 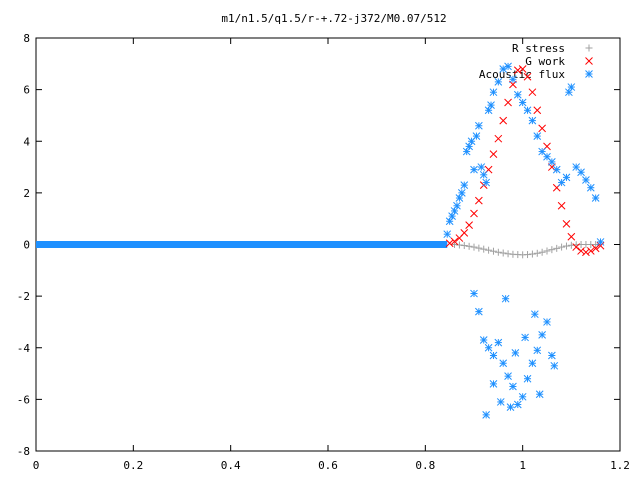 I want to click on y-tick-label: 6, so click(x=26, y=90).